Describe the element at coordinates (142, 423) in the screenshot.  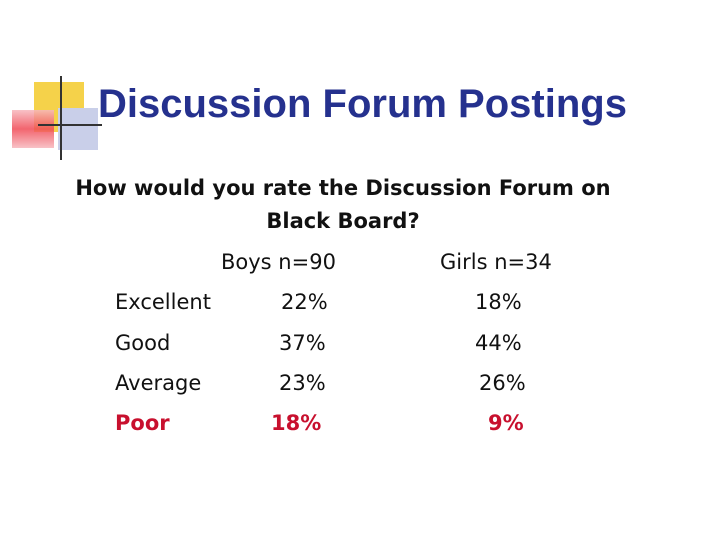
I see `row-label-poor: Poor` at that location.